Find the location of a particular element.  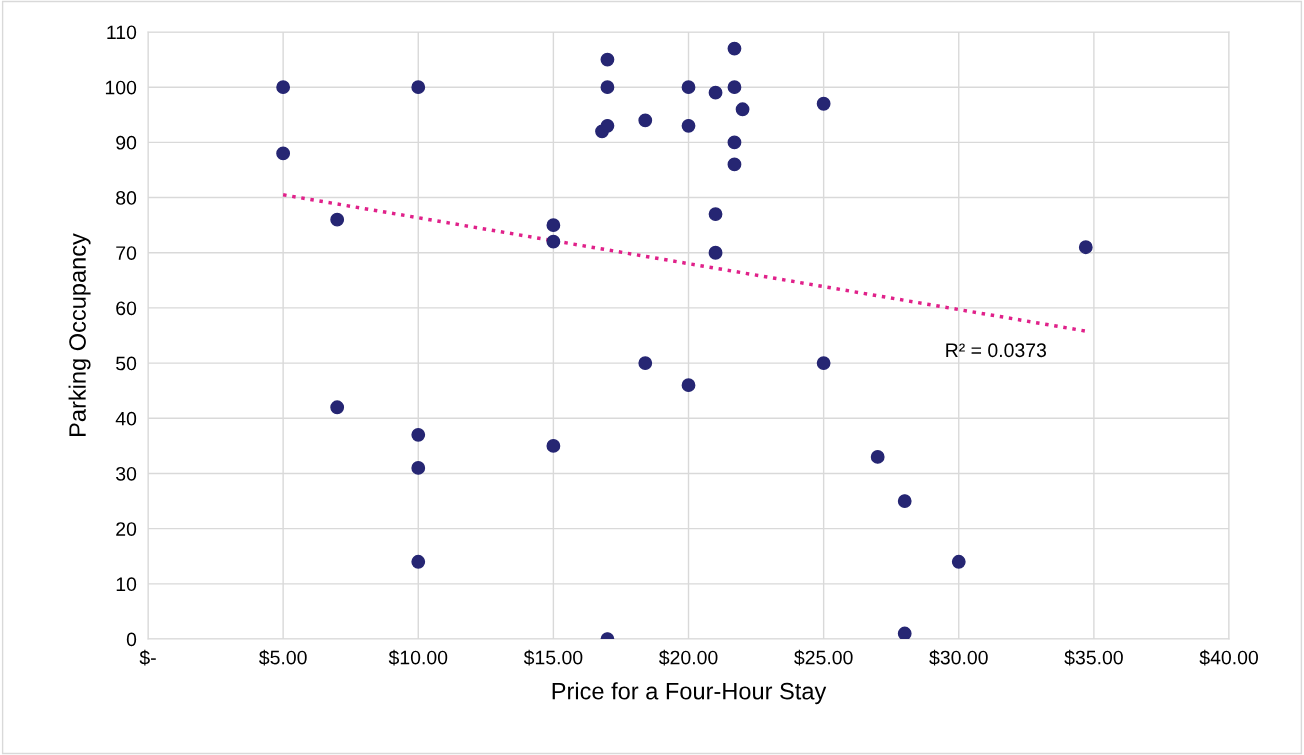

y-tick-label: 40 is located at coordinates (126, 418).